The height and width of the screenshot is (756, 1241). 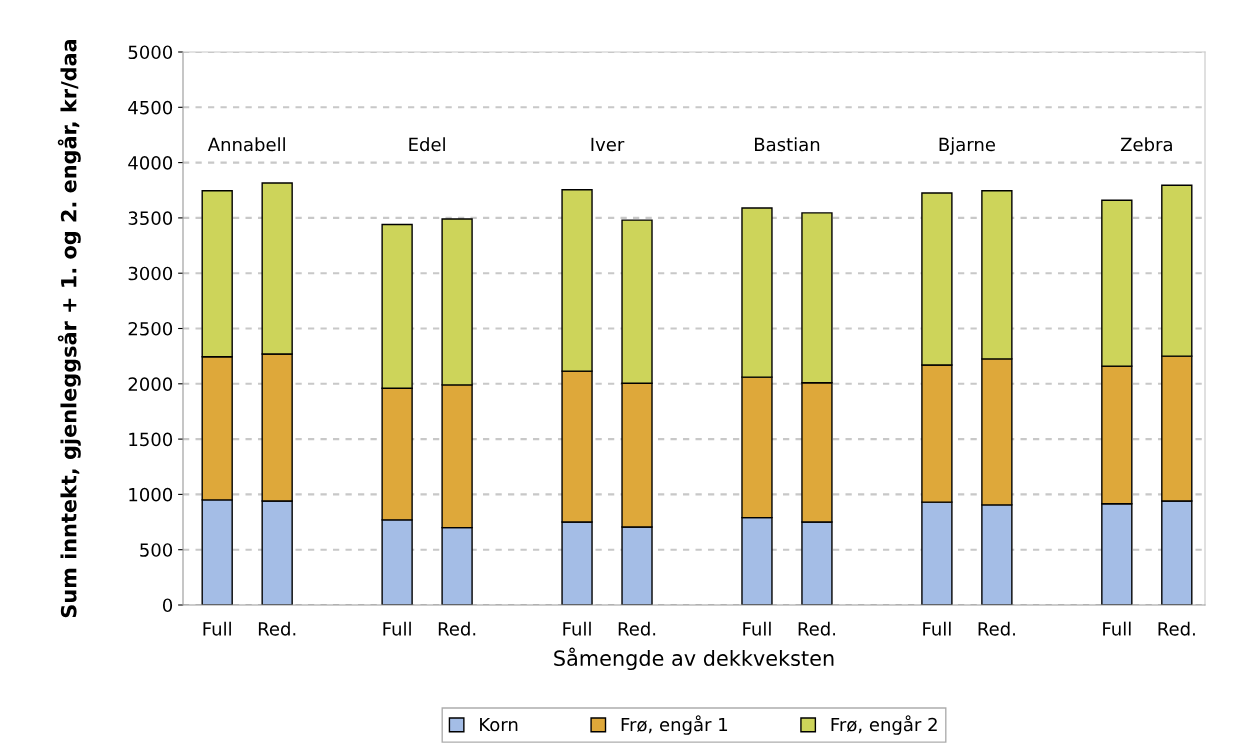 I want to click on annotation: Iver, so click(x=608, y=144).